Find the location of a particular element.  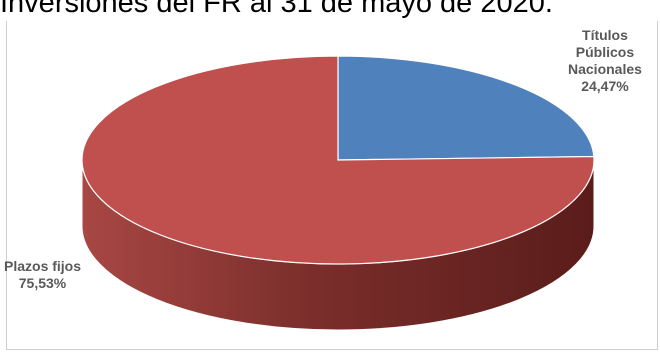

slice-label-line: Públicos is located at coordinates (605, 52).